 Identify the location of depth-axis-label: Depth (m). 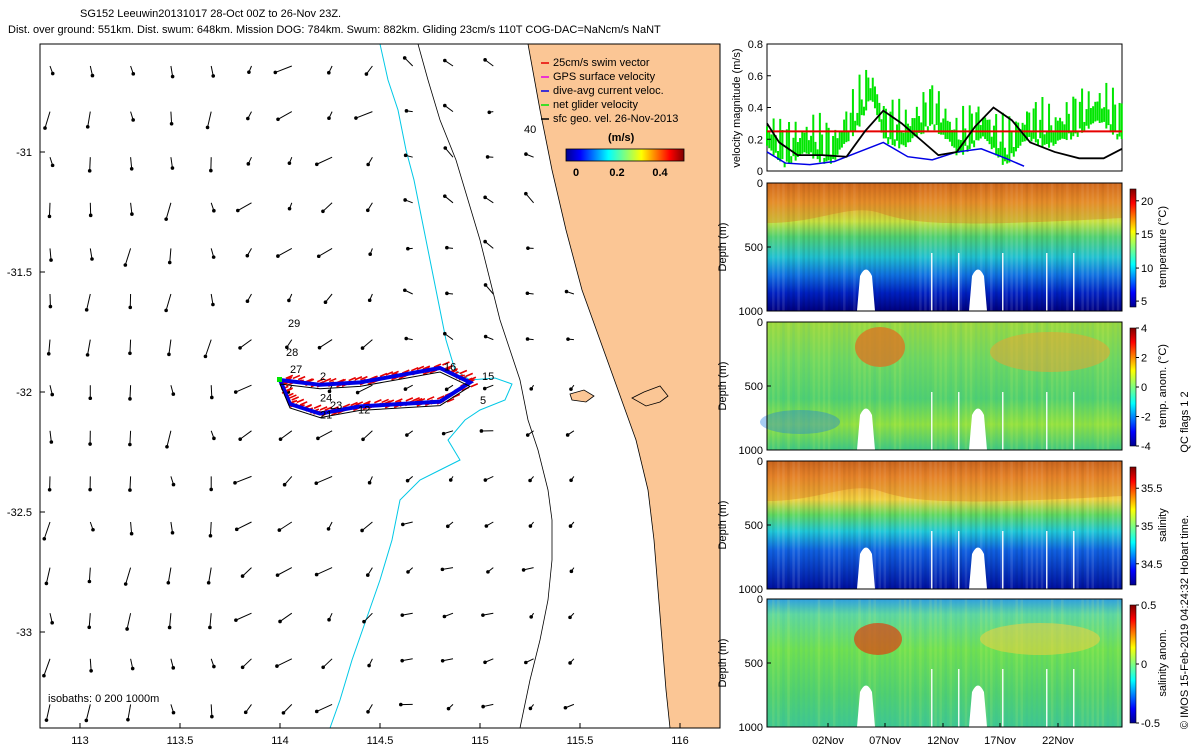
(723, 386).